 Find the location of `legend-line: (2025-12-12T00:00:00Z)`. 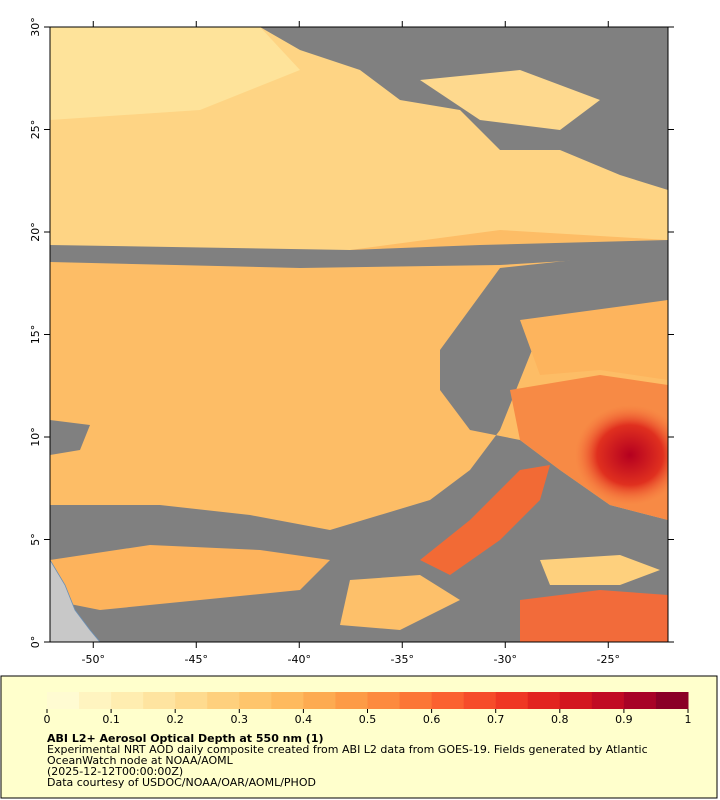

legend-line: (2025-12-12T00:00:00Z) is located at coordinates (115, 771).